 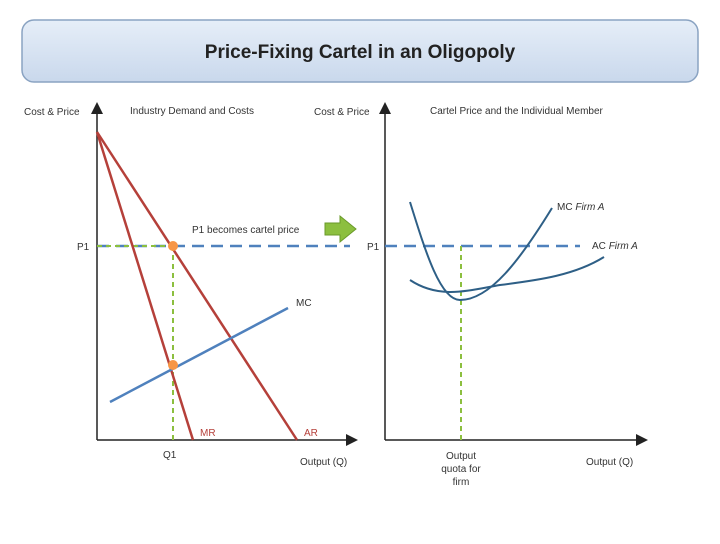 I want to click on panel-heading: Cartel Price and the Individual Member, so click(x=517, y=111).